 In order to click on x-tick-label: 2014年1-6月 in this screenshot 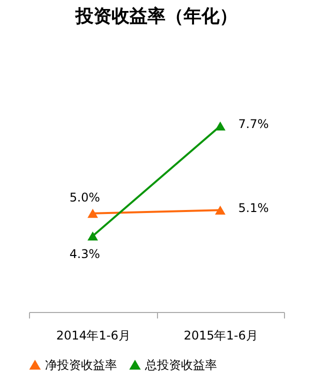, I will do `click(93, 335)`.